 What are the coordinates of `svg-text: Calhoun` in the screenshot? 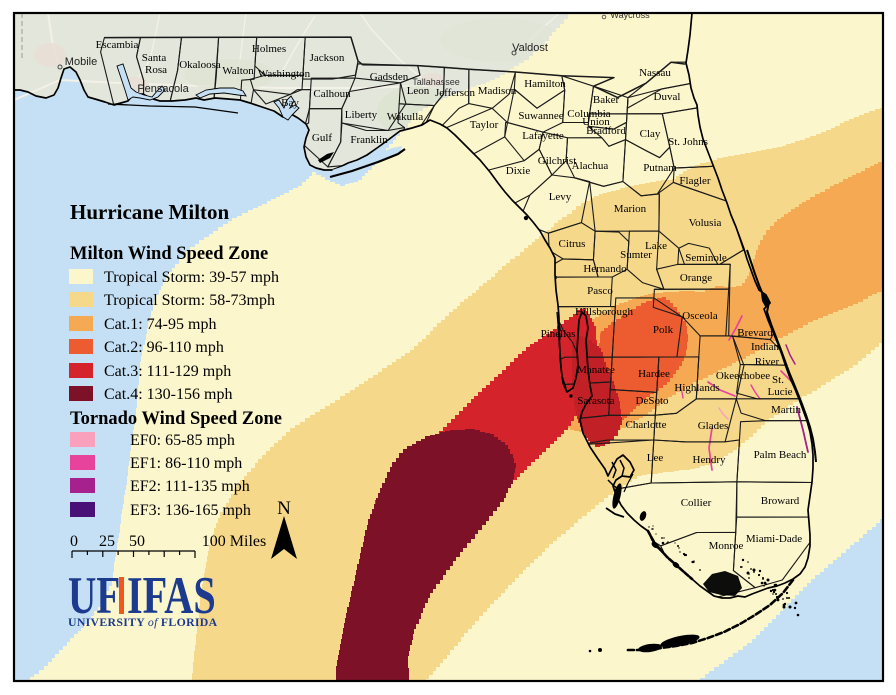 It's located at (332, 94).